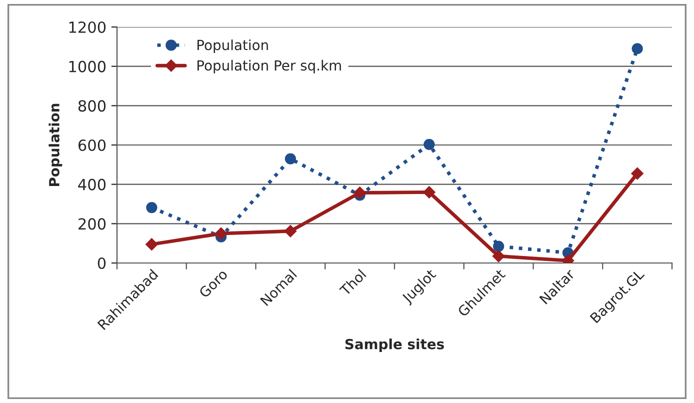 This screenshot has width=694, height=403. What do you see at coordinates (102, 263) in the screenshot?
I see `y-tick-label: 0` at bounding box center [102, 263].